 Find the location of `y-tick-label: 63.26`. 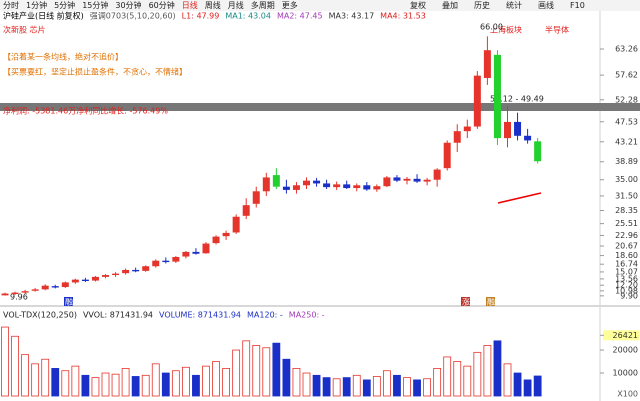

y-tick-label: 63.26 is located at coordinates (626, 49).